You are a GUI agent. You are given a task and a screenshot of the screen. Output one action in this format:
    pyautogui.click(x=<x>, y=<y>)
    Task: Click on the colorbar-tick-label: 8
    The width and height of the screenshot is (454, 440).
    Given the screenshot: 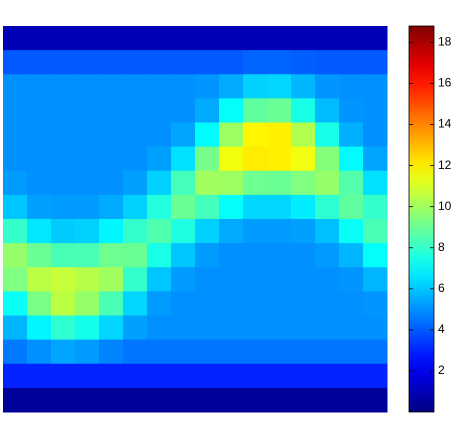 What is the action you would take?
    pyautogui.click(x=441, y=247)
    